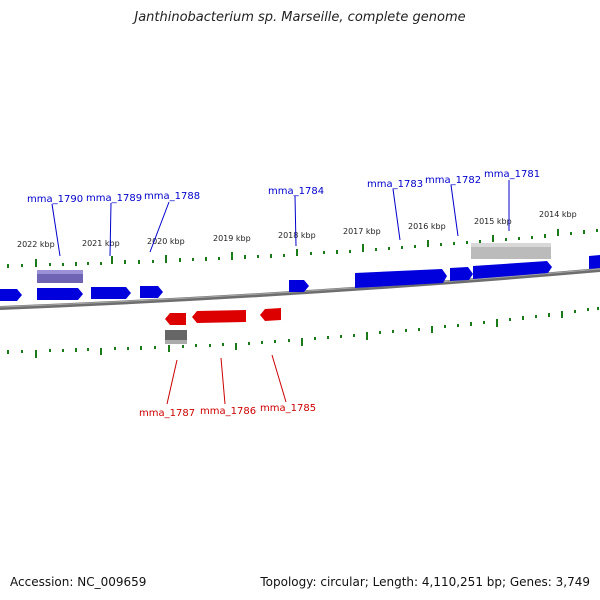 This screenshot has width=600, height=600. Describe the element at coordinates (228, 411) in the screenshot. I see `gene-label: mma_1786` at that location.